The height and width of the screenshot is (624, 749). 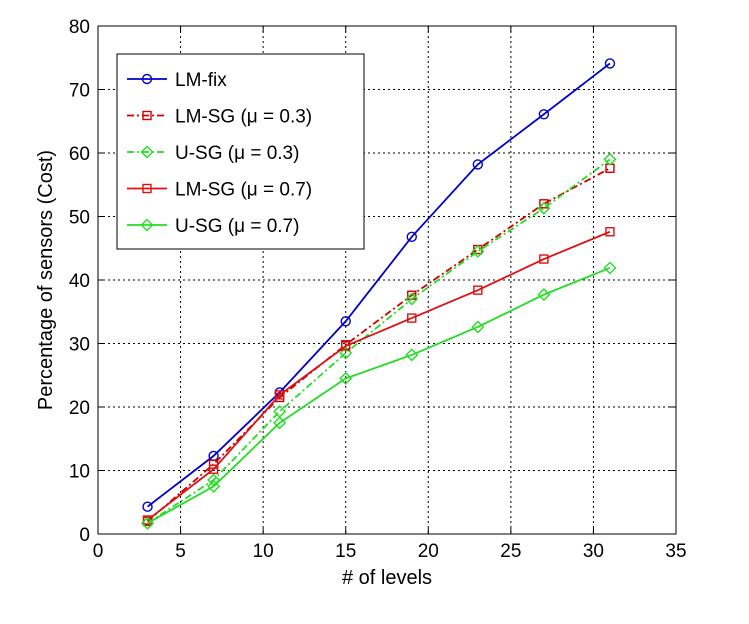 What do you see at coordinates (263, 551) in the screenshot?
I see `x-tick-label: 10` at bounding box center [263, 551].